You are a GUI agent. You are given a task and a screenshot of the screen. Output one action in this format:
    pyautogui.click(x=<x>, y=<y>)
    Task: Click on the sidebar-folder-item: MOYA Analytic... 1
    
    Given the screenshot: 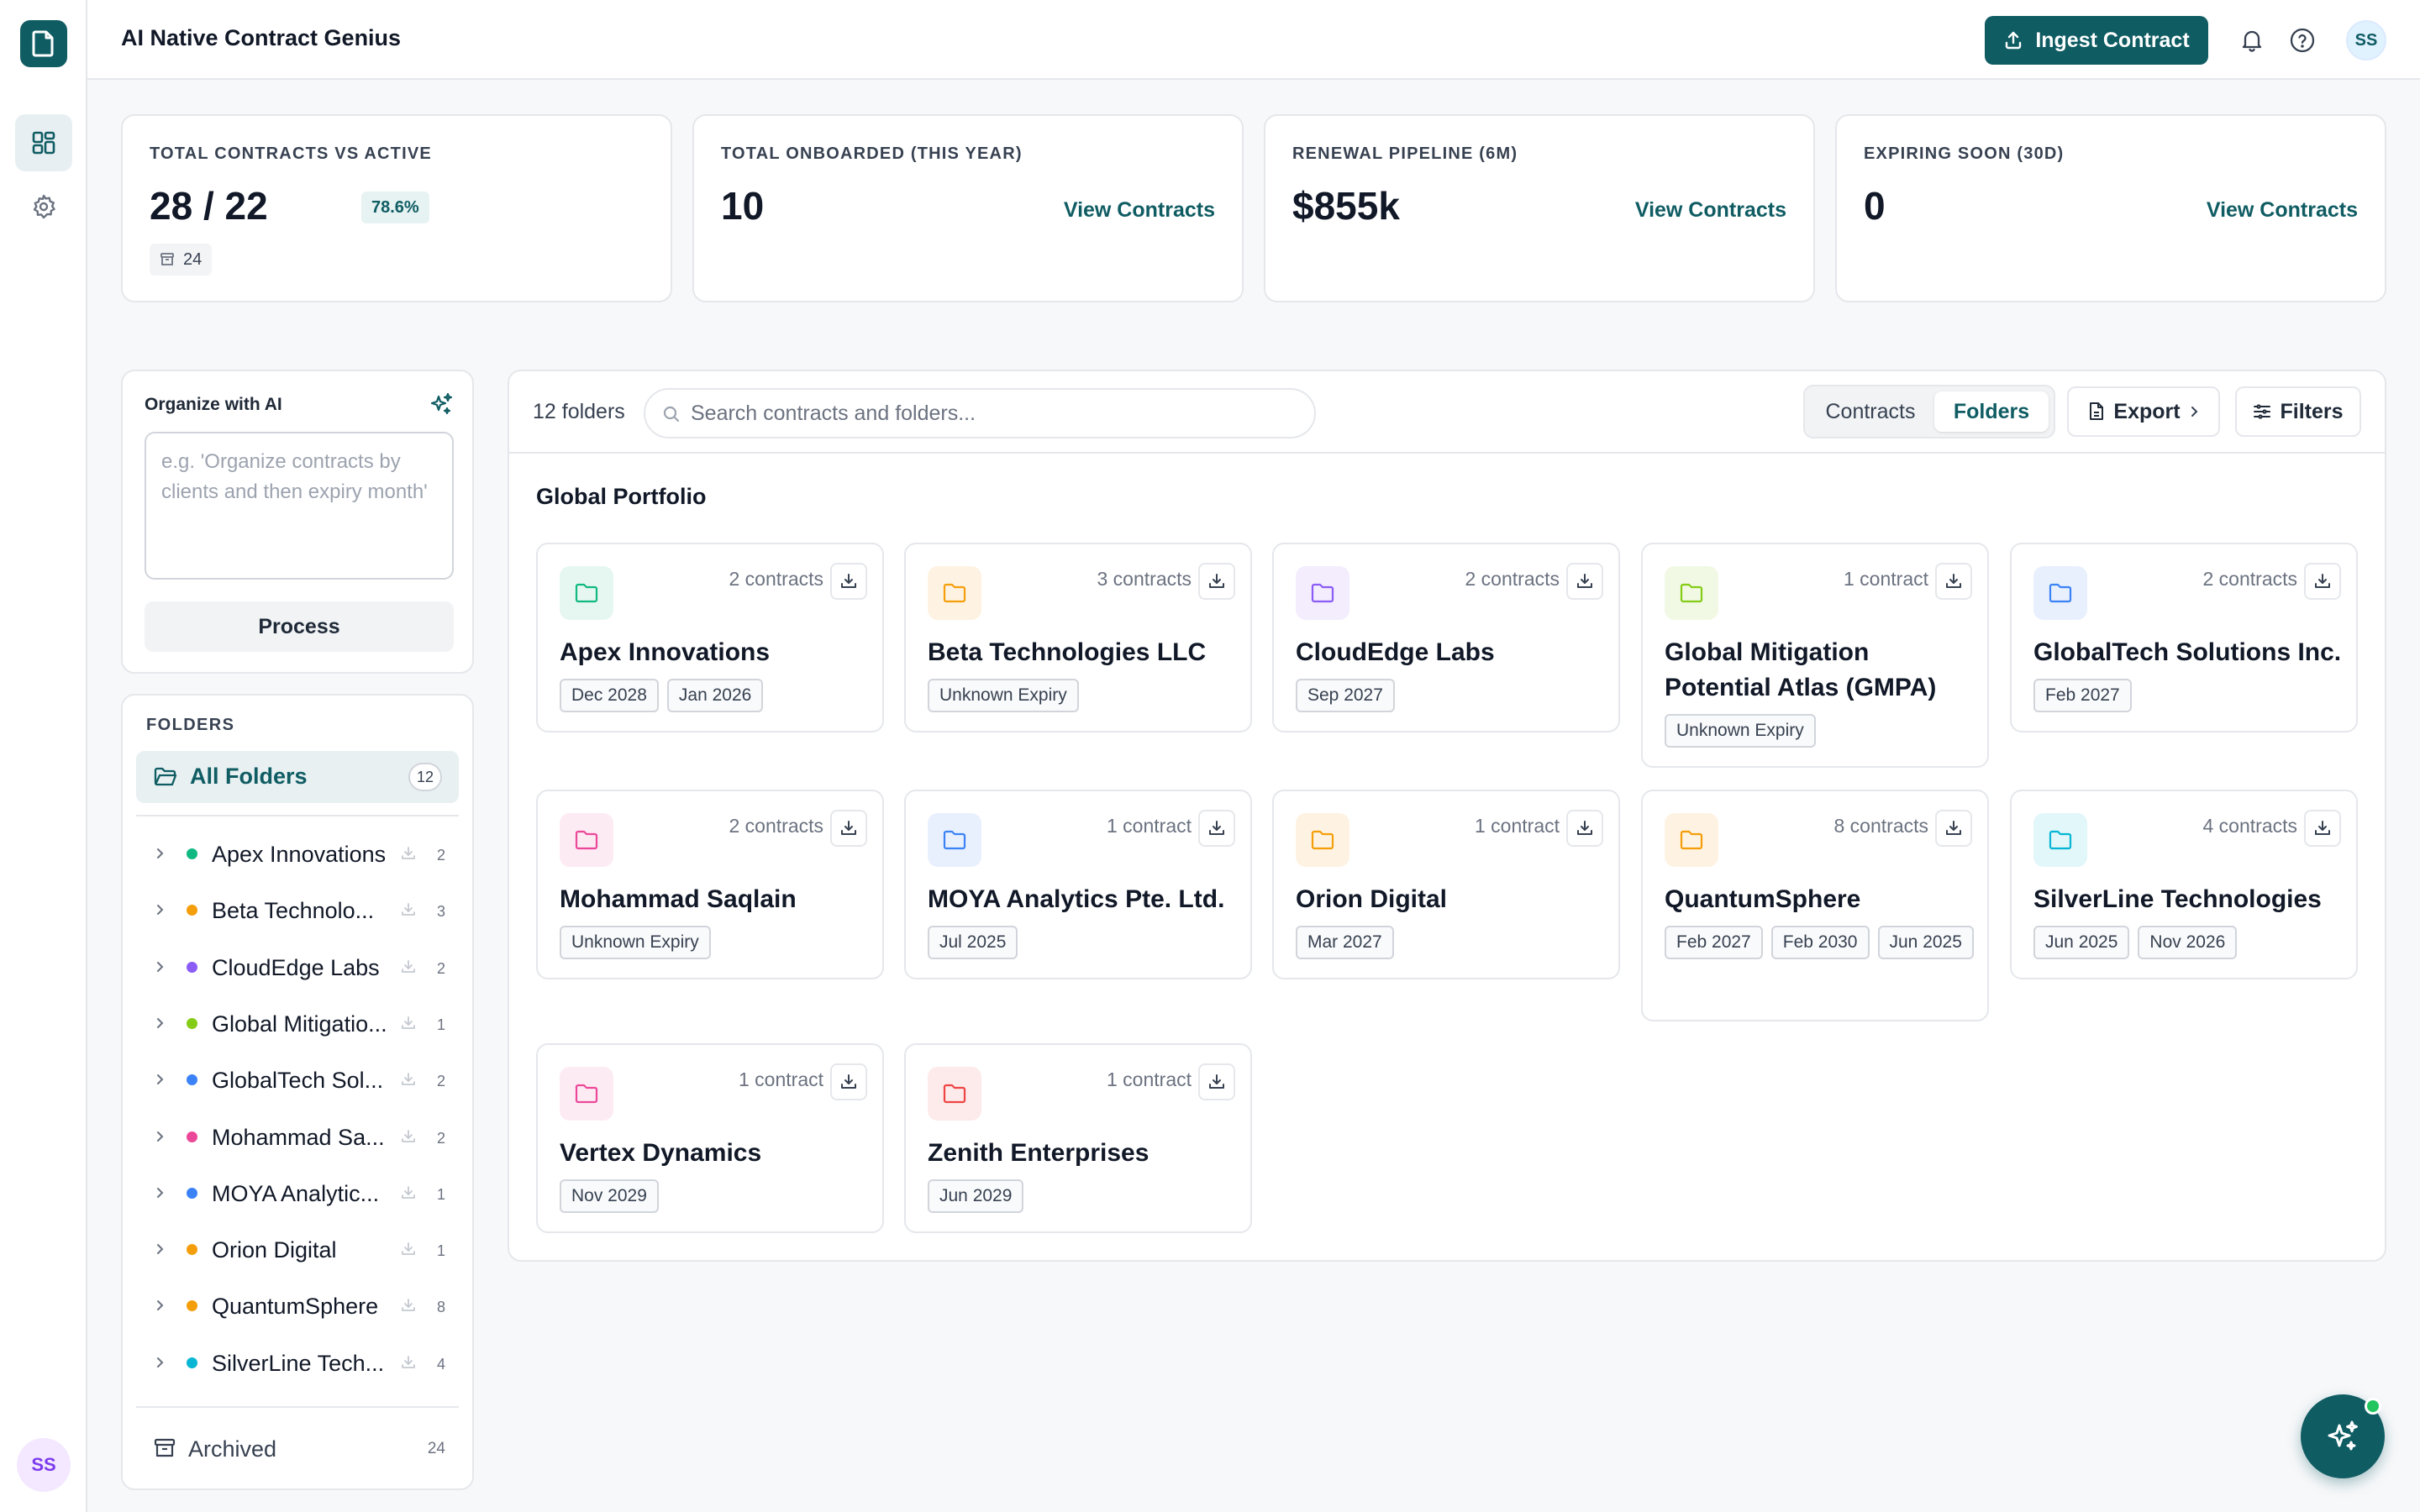 What is the action you would take?
    pyautogui.click(x=298, y=1193)
    